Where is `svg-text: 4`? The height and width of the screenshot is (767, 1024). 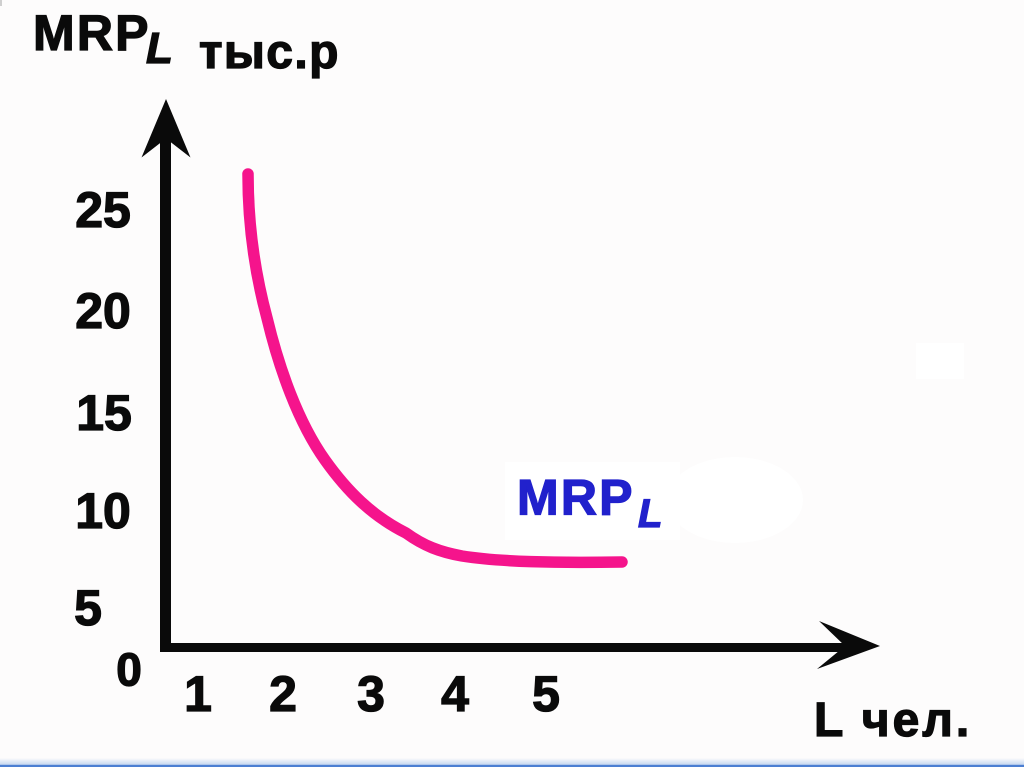 svg-text: 4 is located at coordinates (455, 694).